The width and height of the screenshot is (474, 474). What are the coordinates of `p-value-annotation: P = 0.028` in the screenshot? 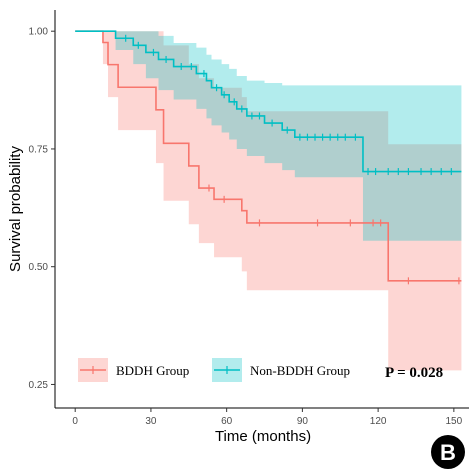 It's located at (414, 373).